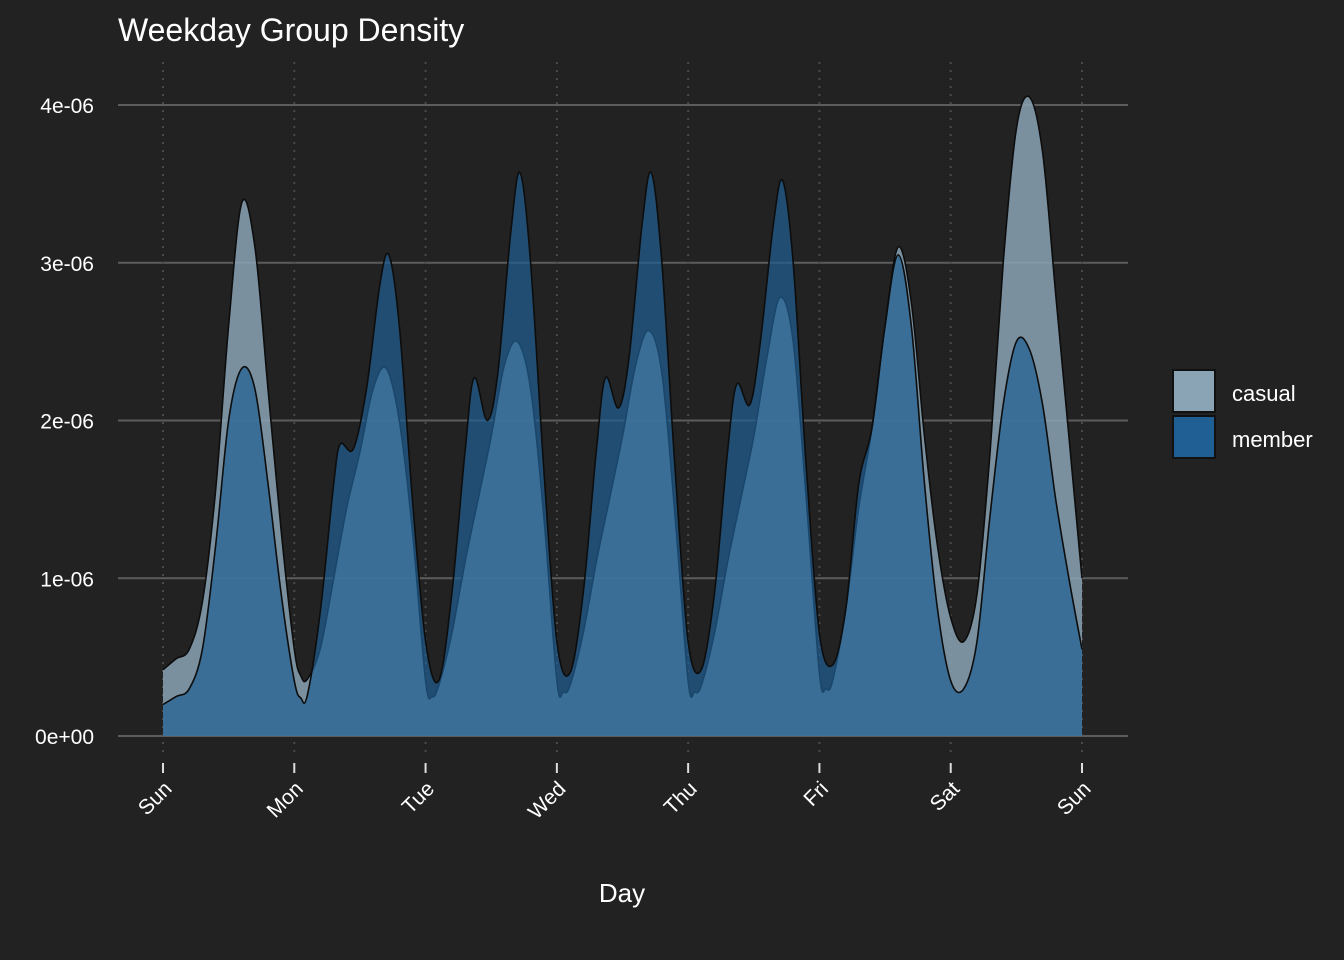 The height and width of the screenshot is (960, 1344). What do you see at coordinates (1194, 437) in the screenshot?
I see `legend-key-member` at bounding box center [1194, 437].